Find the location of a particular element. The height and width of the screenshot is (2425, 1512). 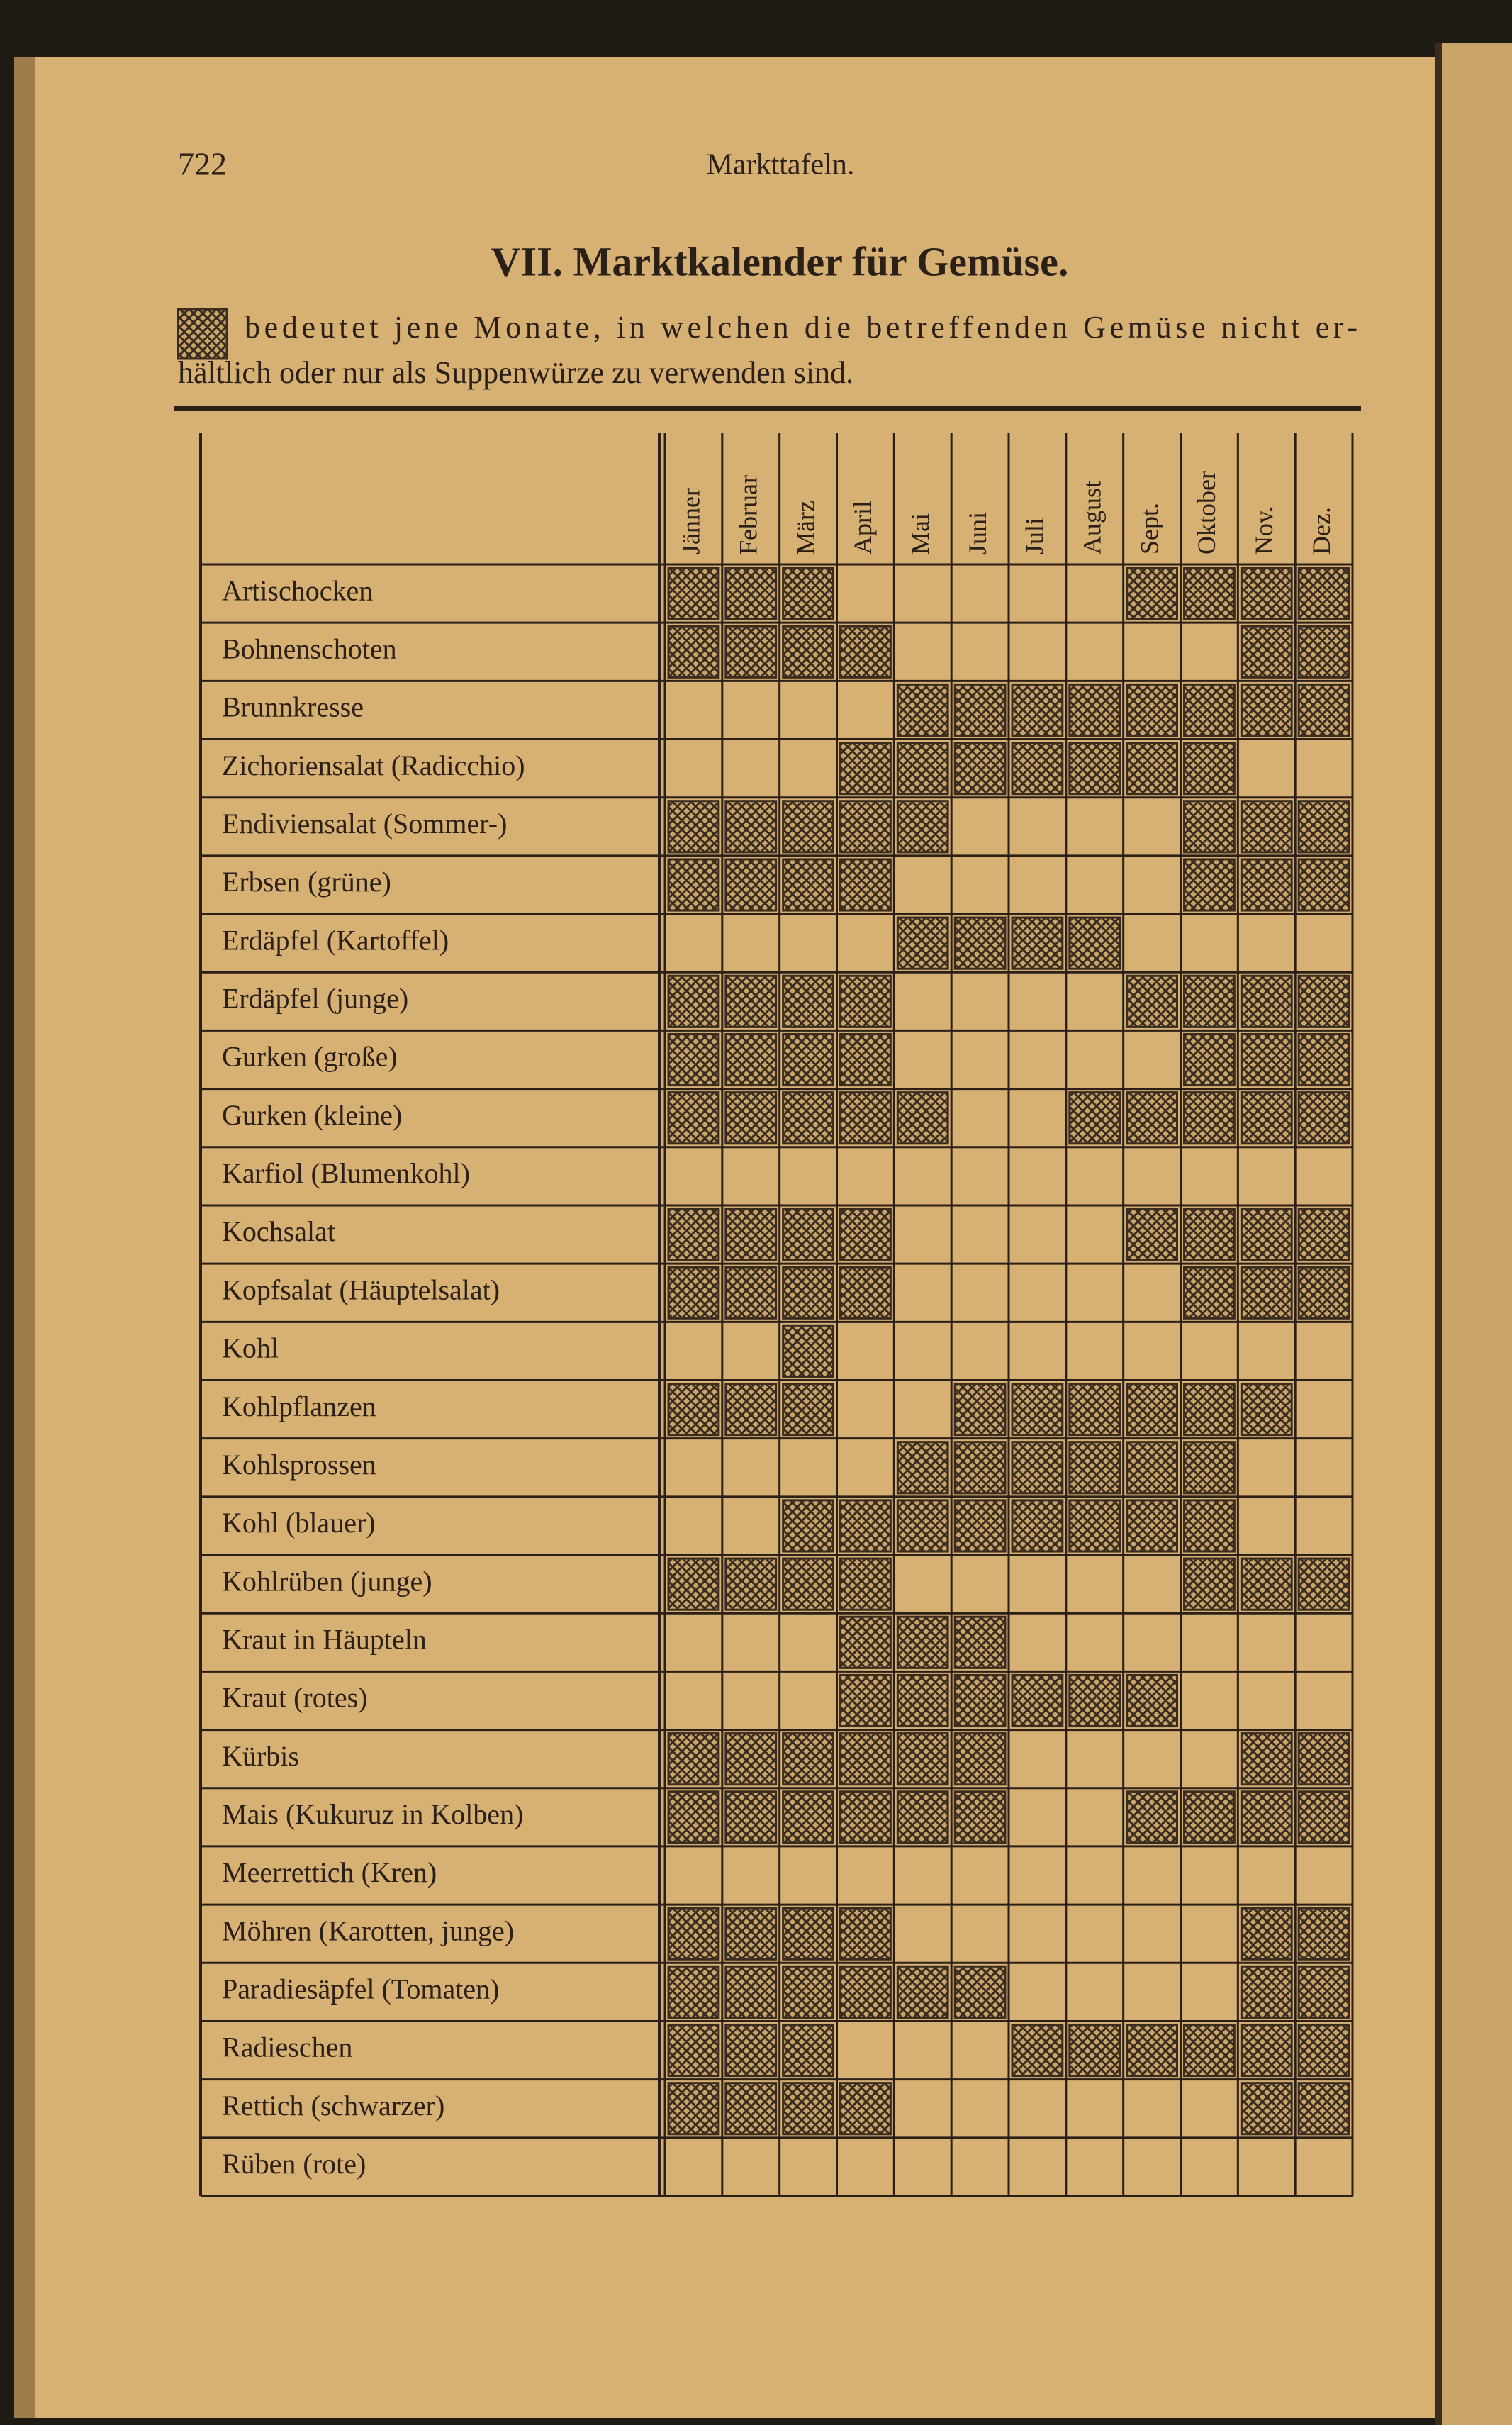

month-header: Februar is located at coordinates (748, 514).